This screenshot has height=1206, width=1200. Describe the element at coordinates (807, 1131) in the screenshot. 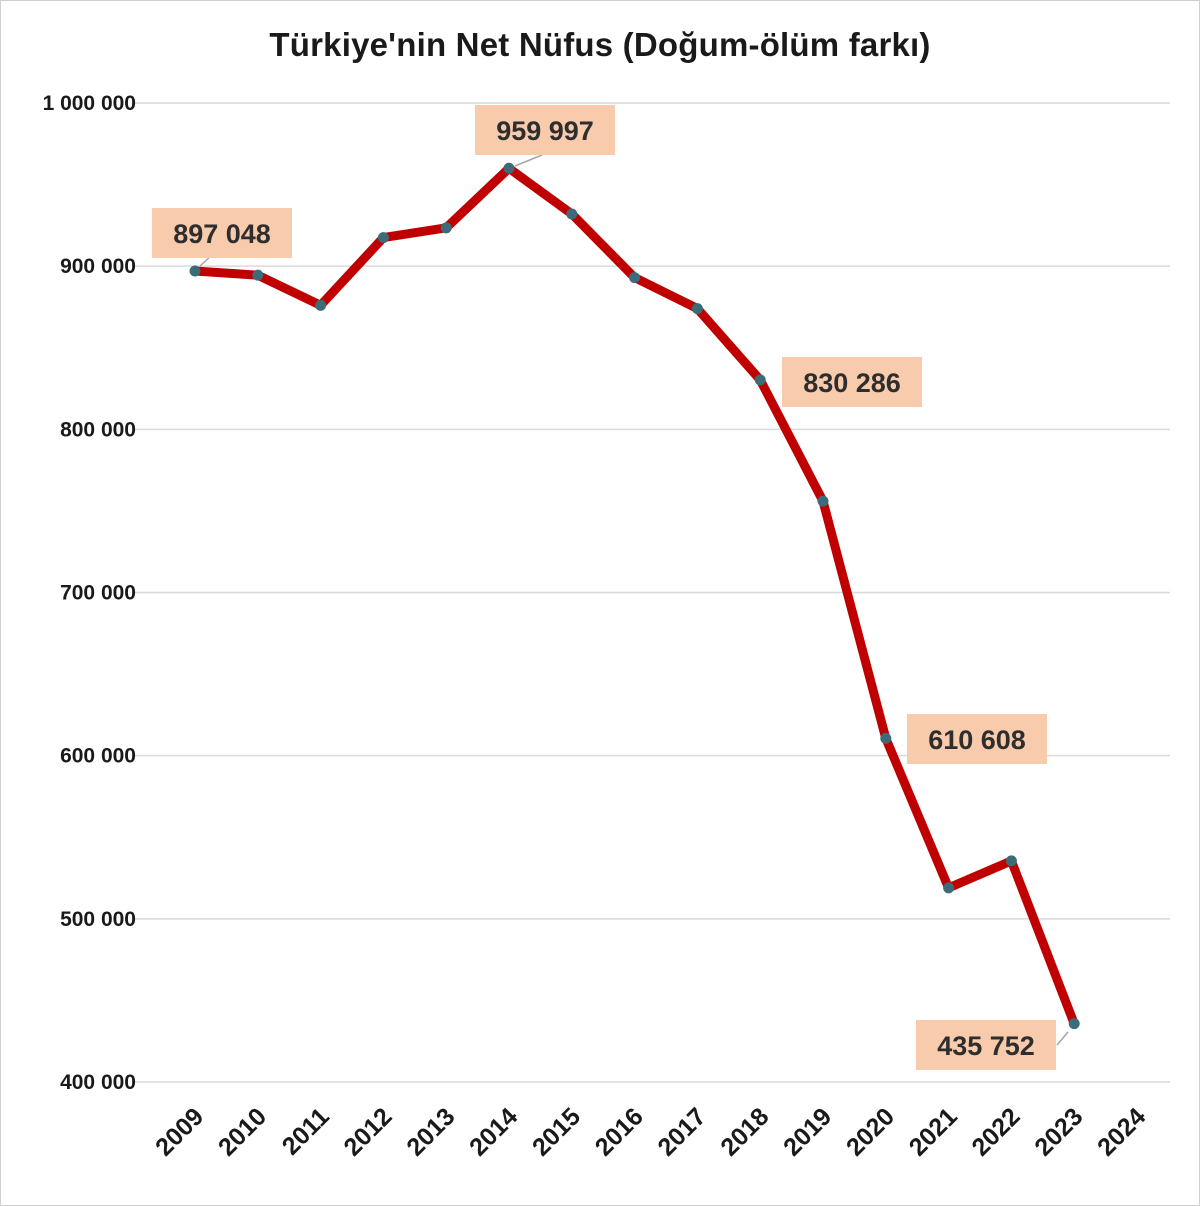

I see `x-tick-label: 2019` at that location.